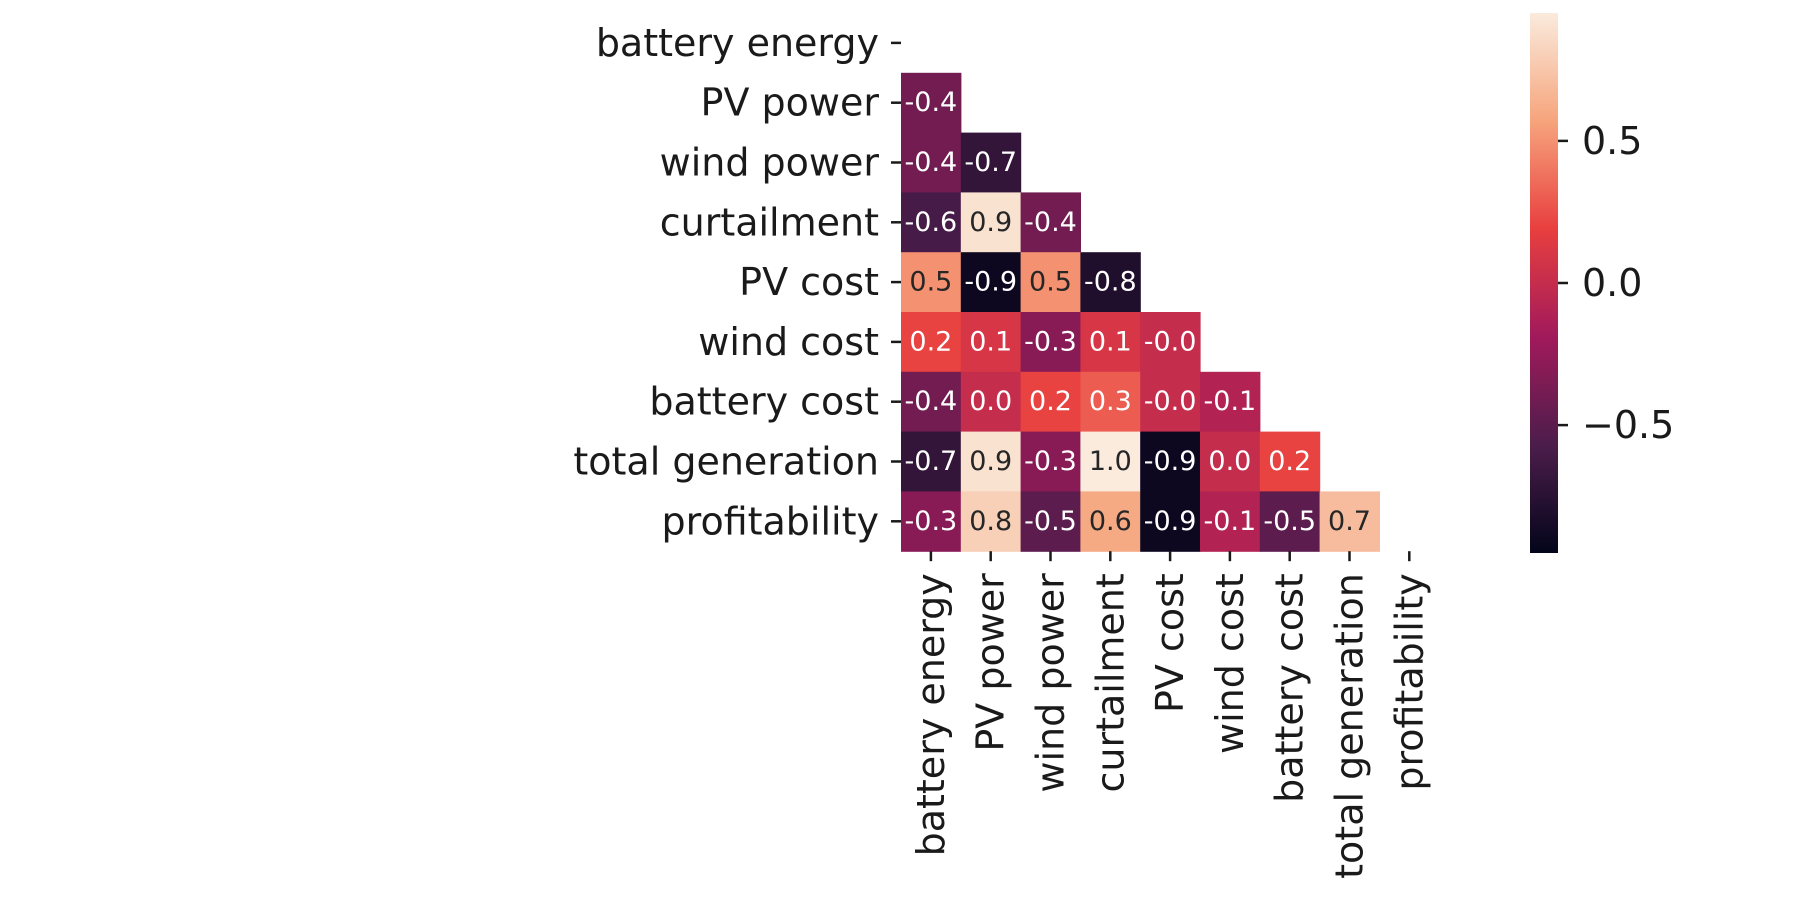  What do you see at coordinates (1612, 283) in the screenshot?
I see `colorbar-tick-label: 0.0` at bounding box center [1612, 283].